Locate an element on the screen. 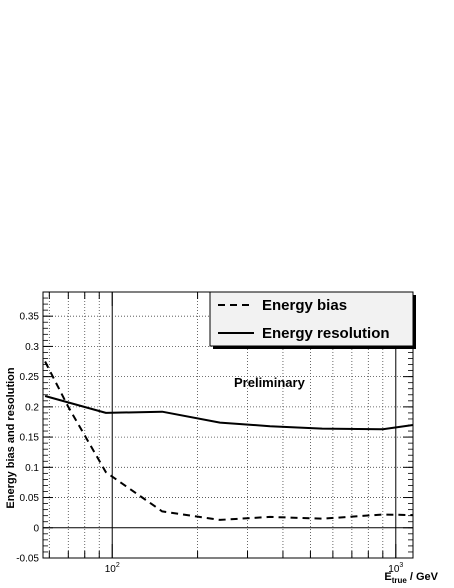 The height and width of the screenshot is (588, 454). legend-box is located at coordinates (311, 319).